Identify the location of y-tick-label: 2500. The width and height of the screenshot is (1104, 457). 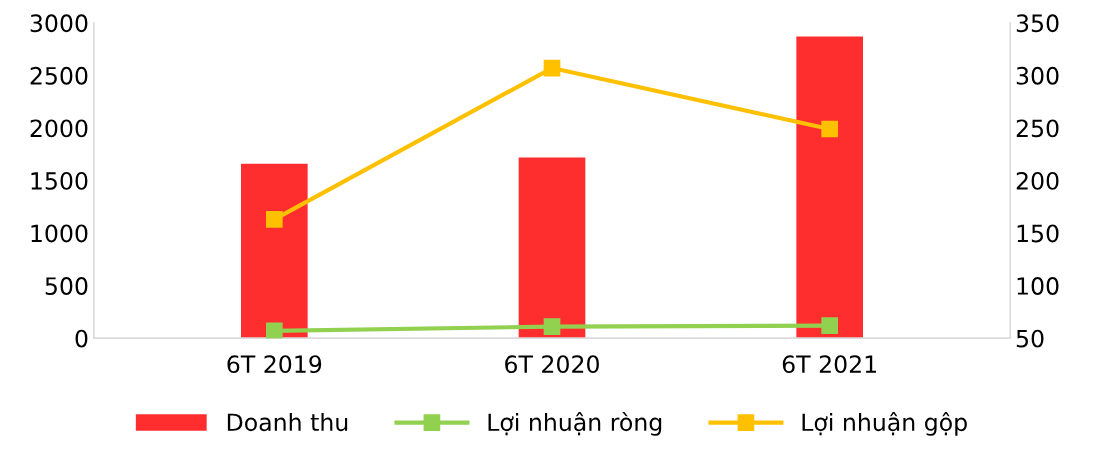
(59, 75).